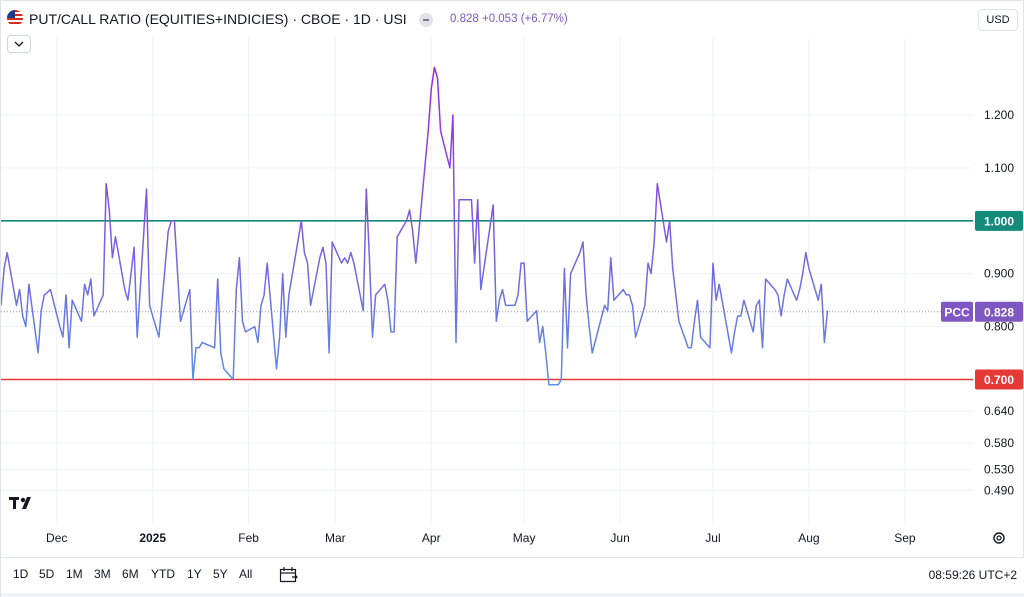 The image size is (1024, 597). Describe the element at coordinates (544, 19) in the screenshot. I see `price-change-percent: (+6.77%)` at that location.